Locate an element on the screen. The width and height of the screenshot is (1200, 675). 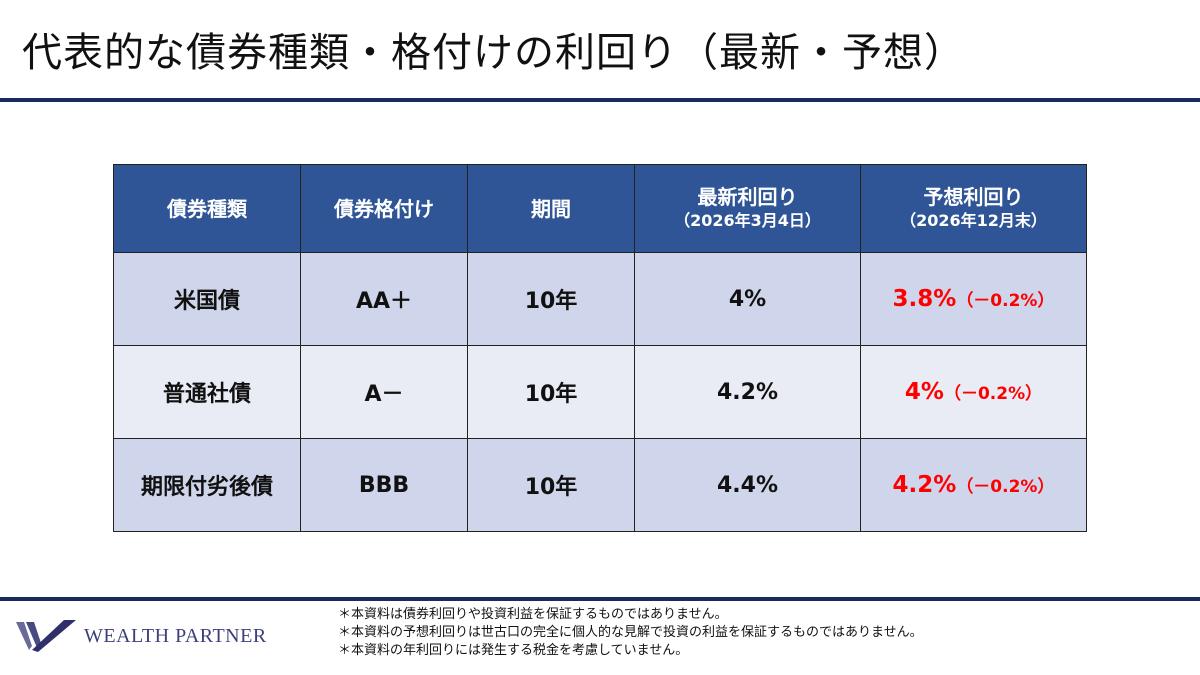
company-logo: WEALTH PARTNER is located at coordinates (141, 636).